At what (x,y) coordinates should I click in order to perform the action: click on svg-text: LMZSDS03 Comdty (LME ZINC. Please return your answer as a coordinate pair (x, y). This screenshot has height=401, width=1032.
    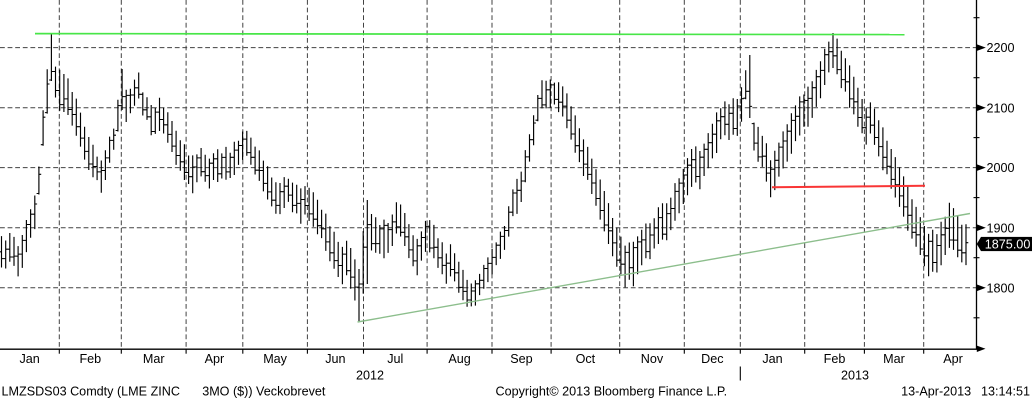
    Looking at the image, I should click on (91, 392).